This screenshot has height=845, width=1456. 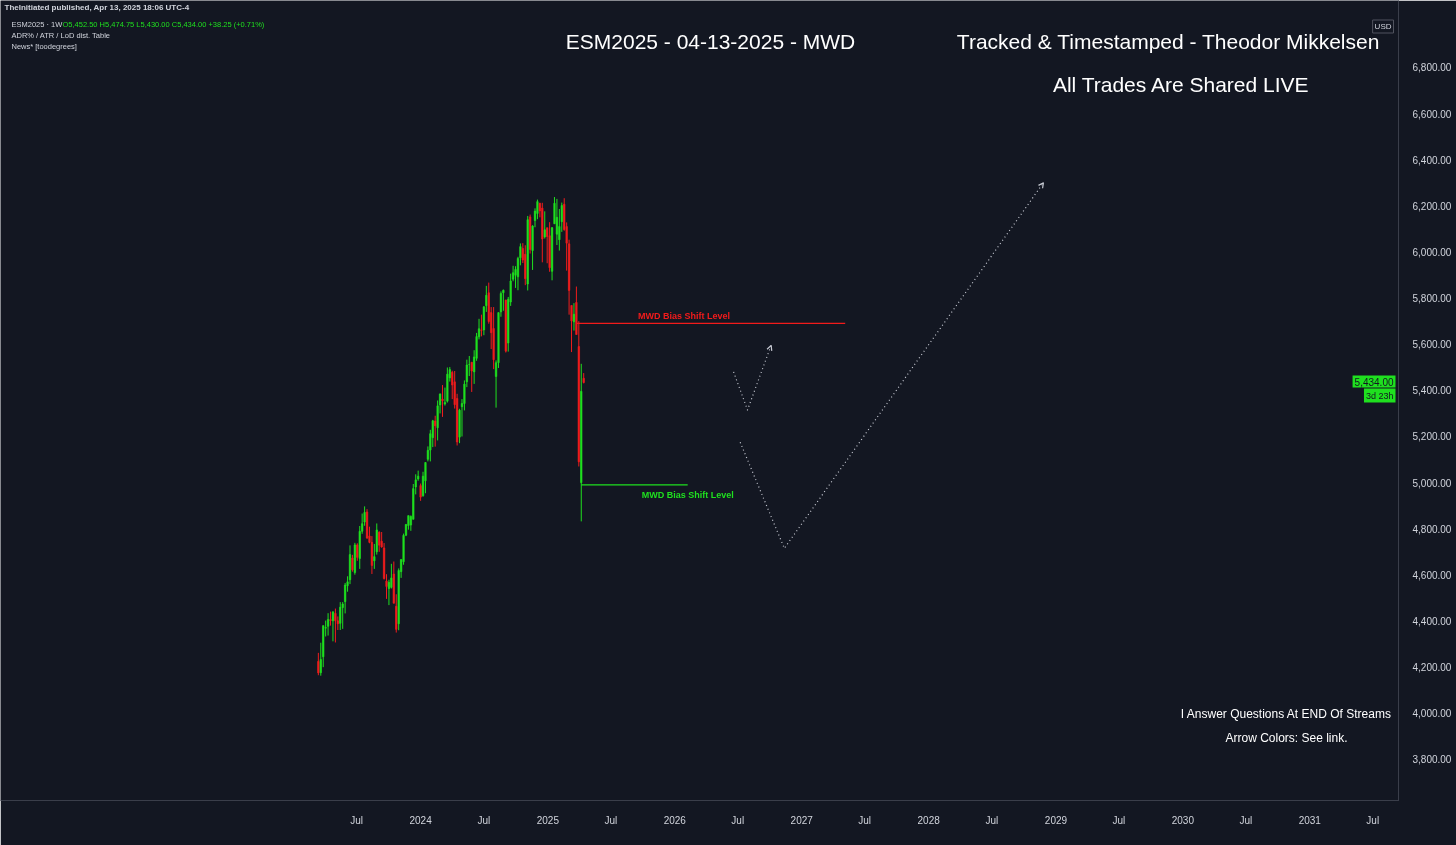 I want to click on x-tick-label: 2025, so click(x=548, y=820).